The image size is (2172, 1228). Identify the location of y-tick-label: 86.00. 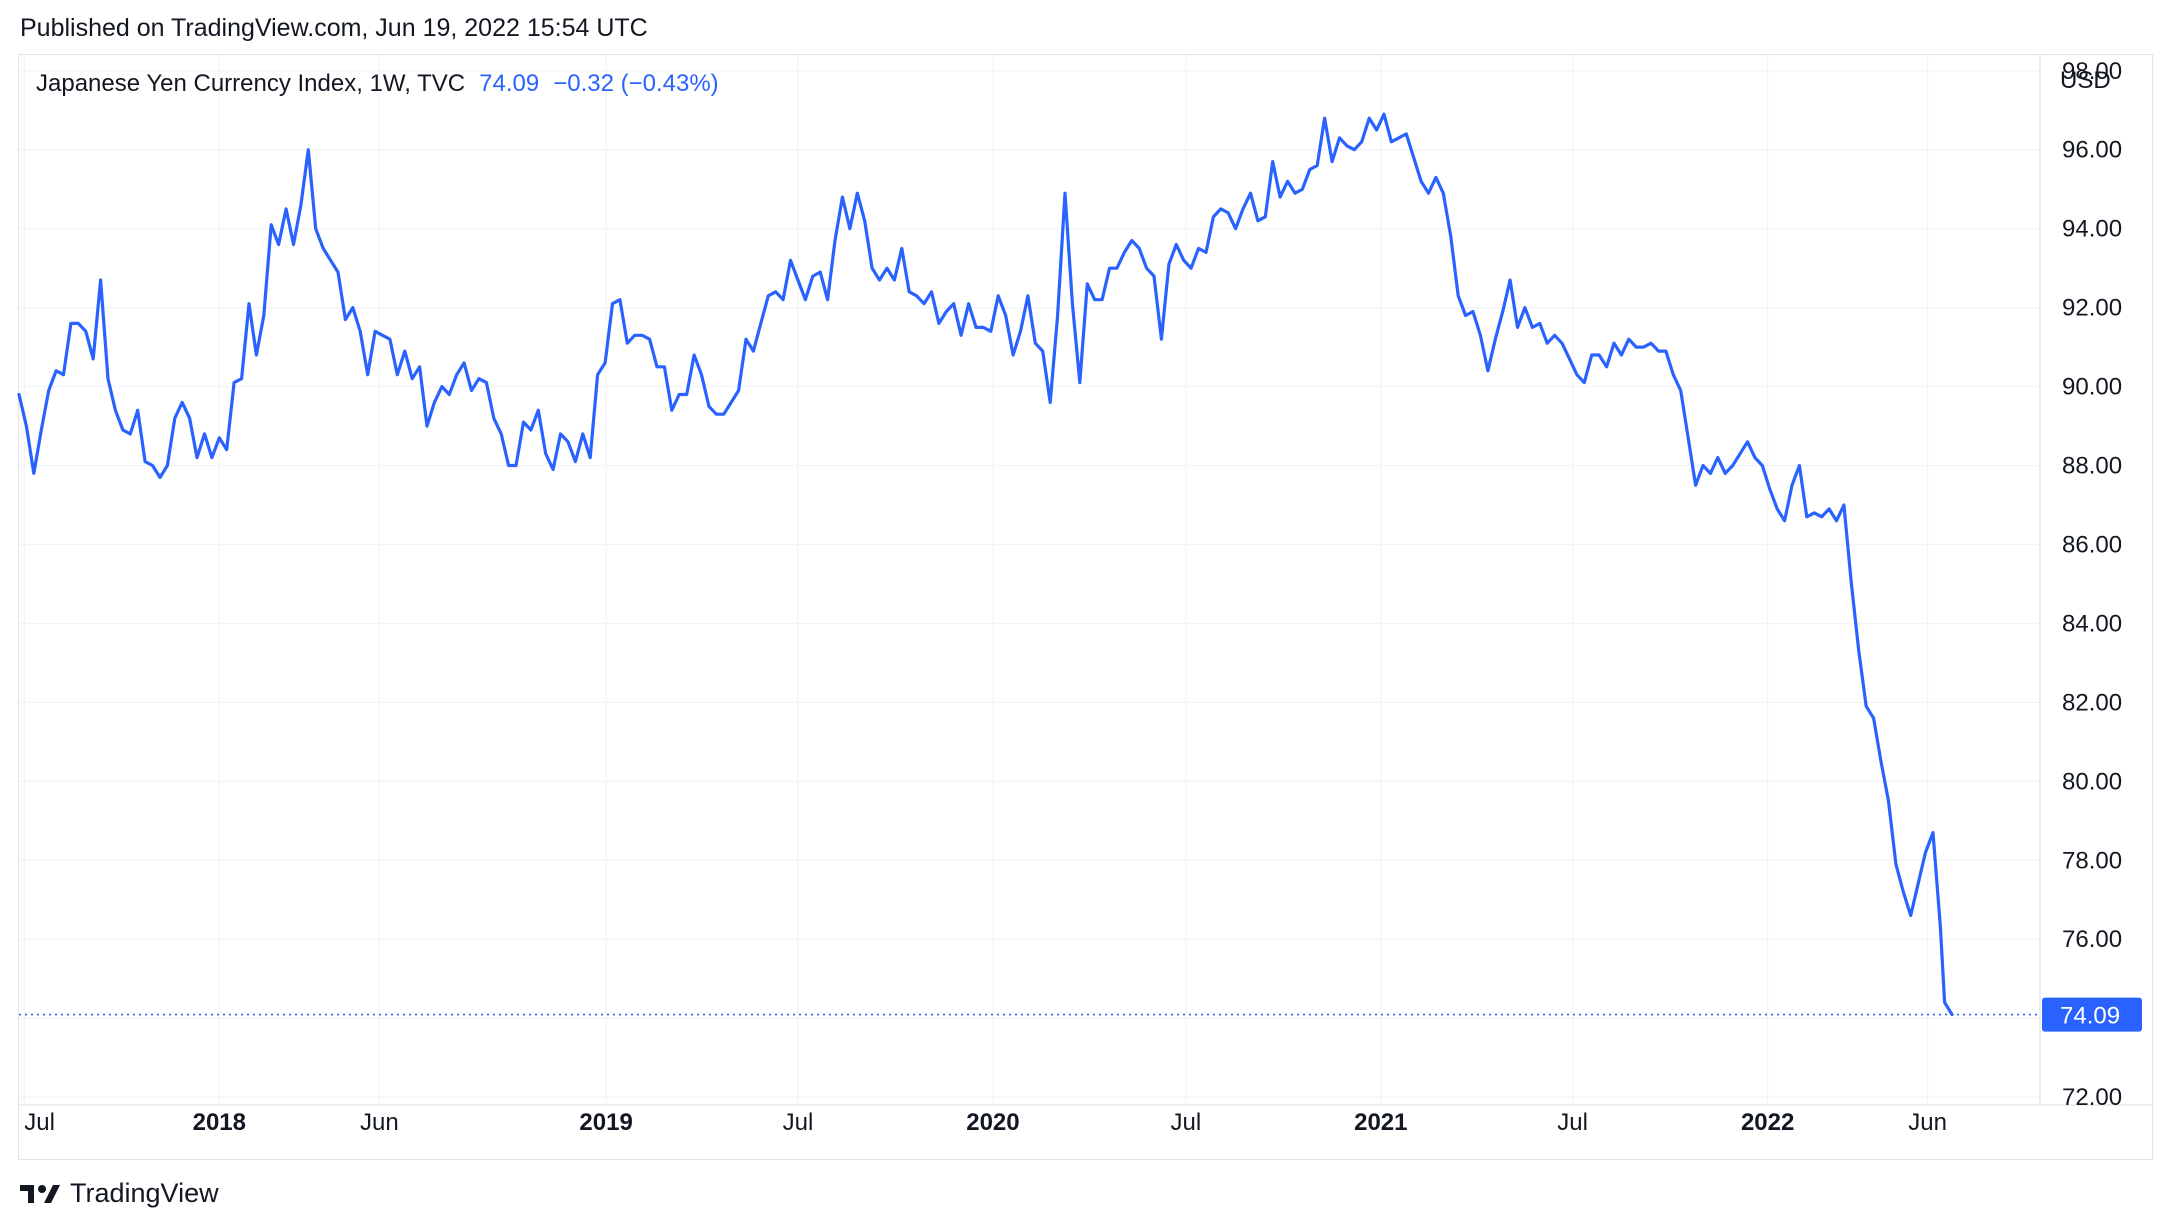
(2092, 544).